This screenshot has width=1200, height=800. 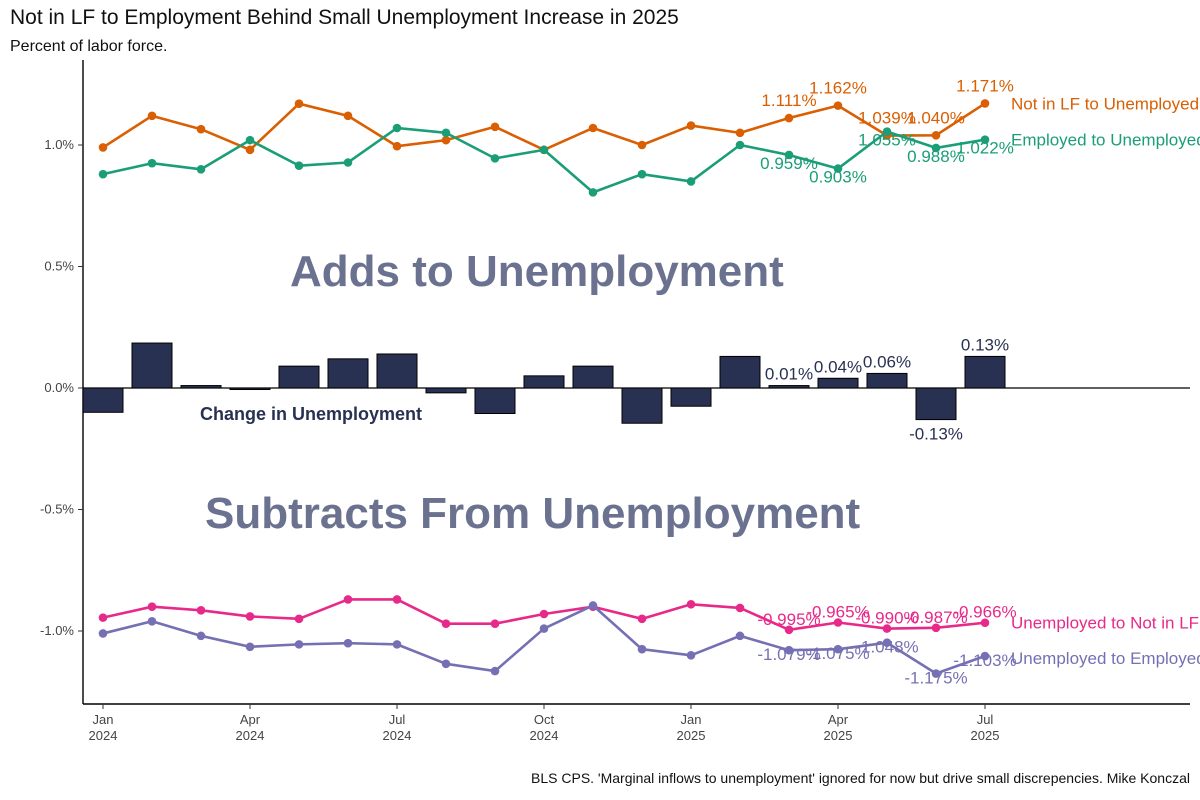 What do you see at coordinates (886, 618) in the screenshot?
I see `point-value-label: -0.990%` at bounding box center [886, 618].